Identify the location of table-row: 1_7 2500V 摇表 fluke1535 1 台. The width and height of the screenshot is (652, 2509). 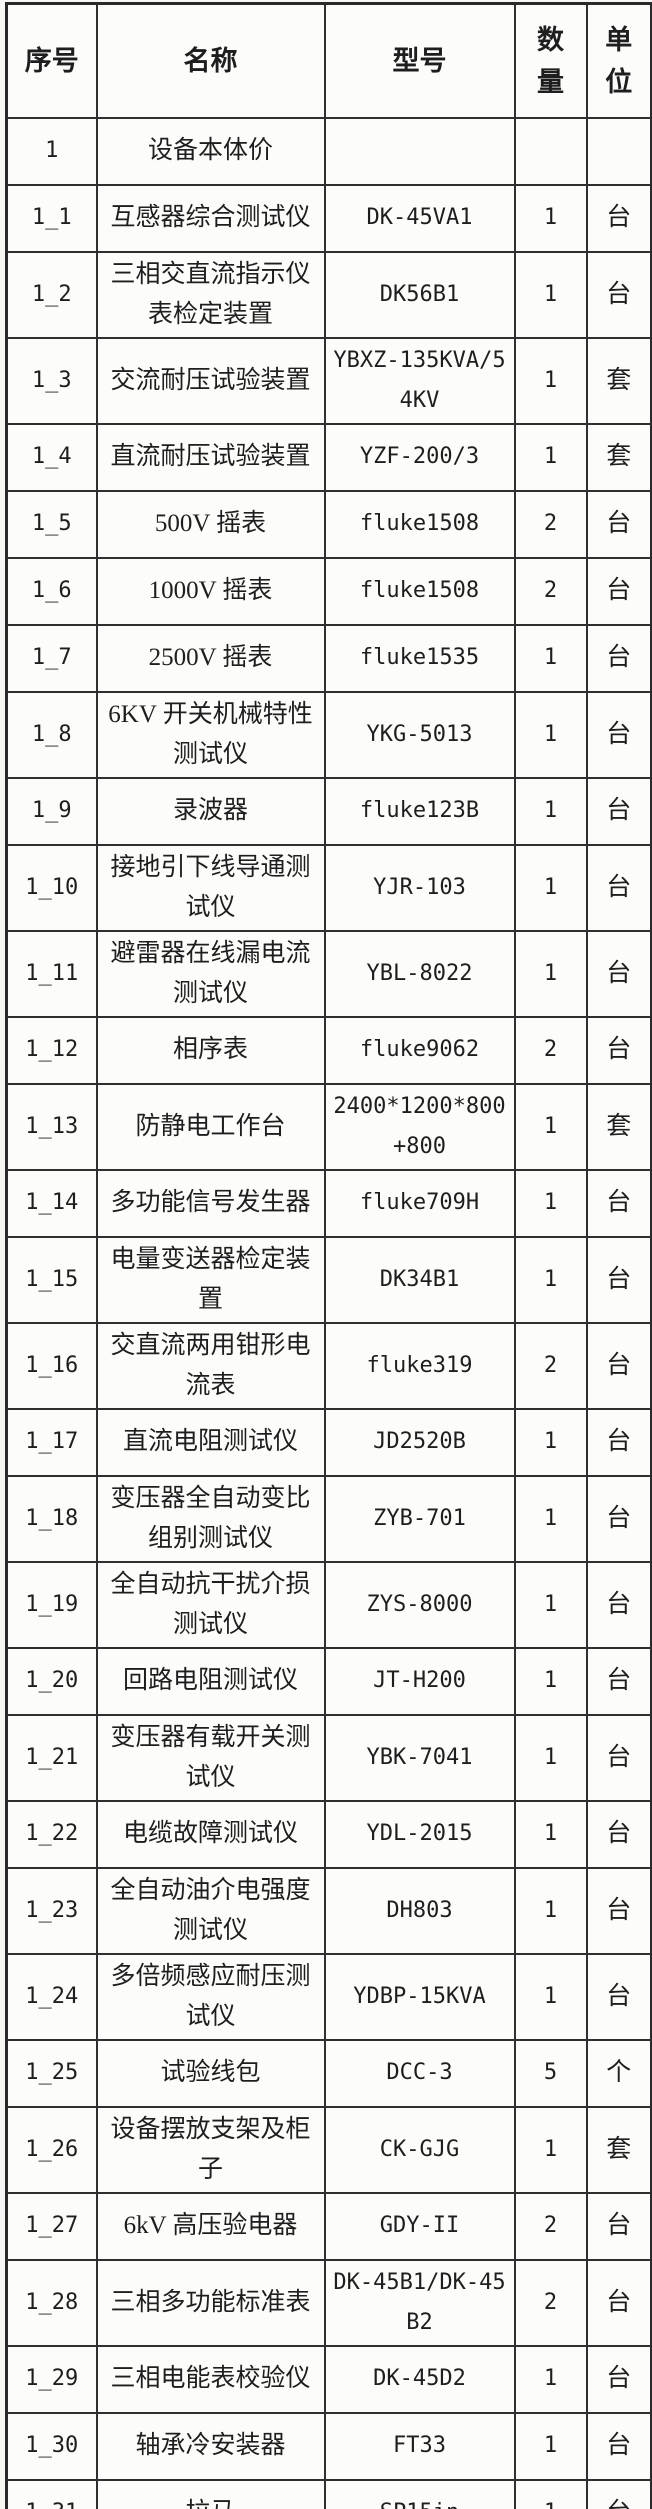
(328, 658).